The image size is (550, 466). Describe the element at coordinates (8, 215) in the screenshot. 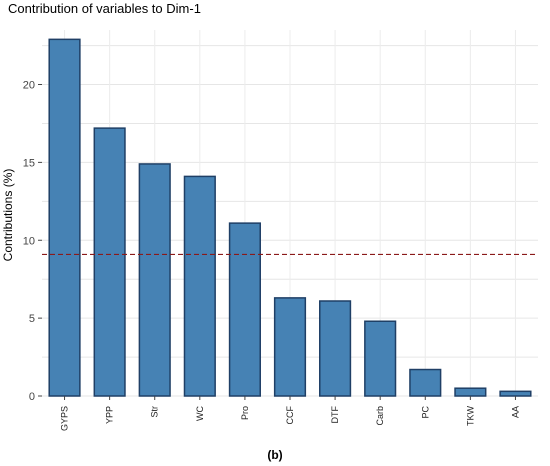

I see `y-axis-label: Contributions (%)` at that location.